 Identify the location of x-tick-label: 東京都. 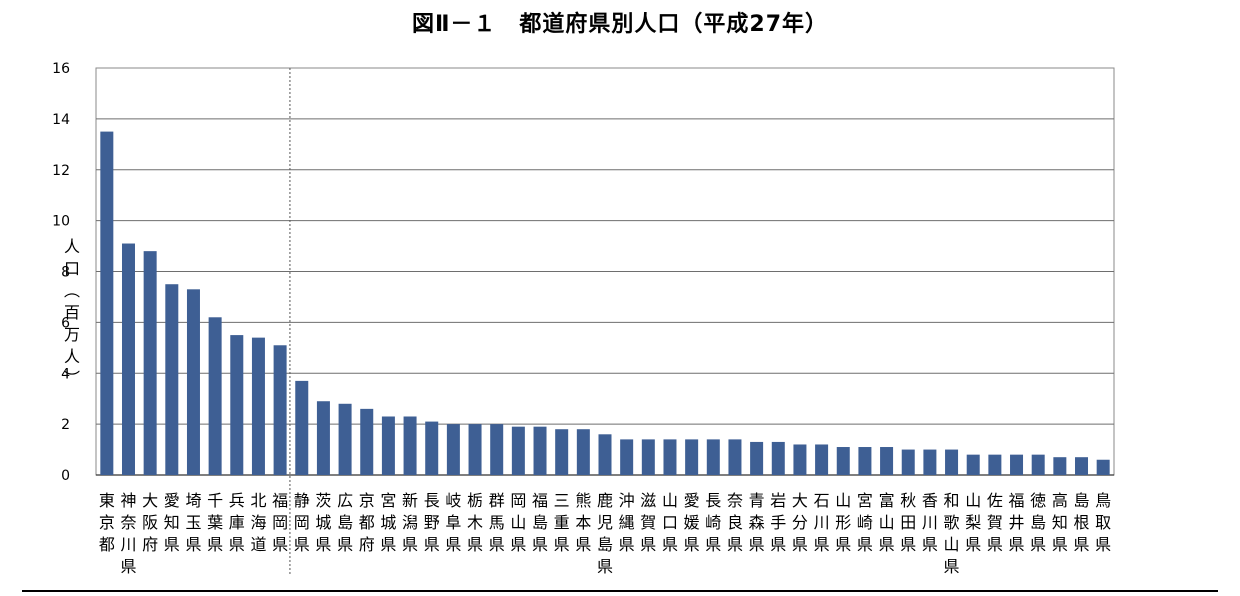
(107, 522).